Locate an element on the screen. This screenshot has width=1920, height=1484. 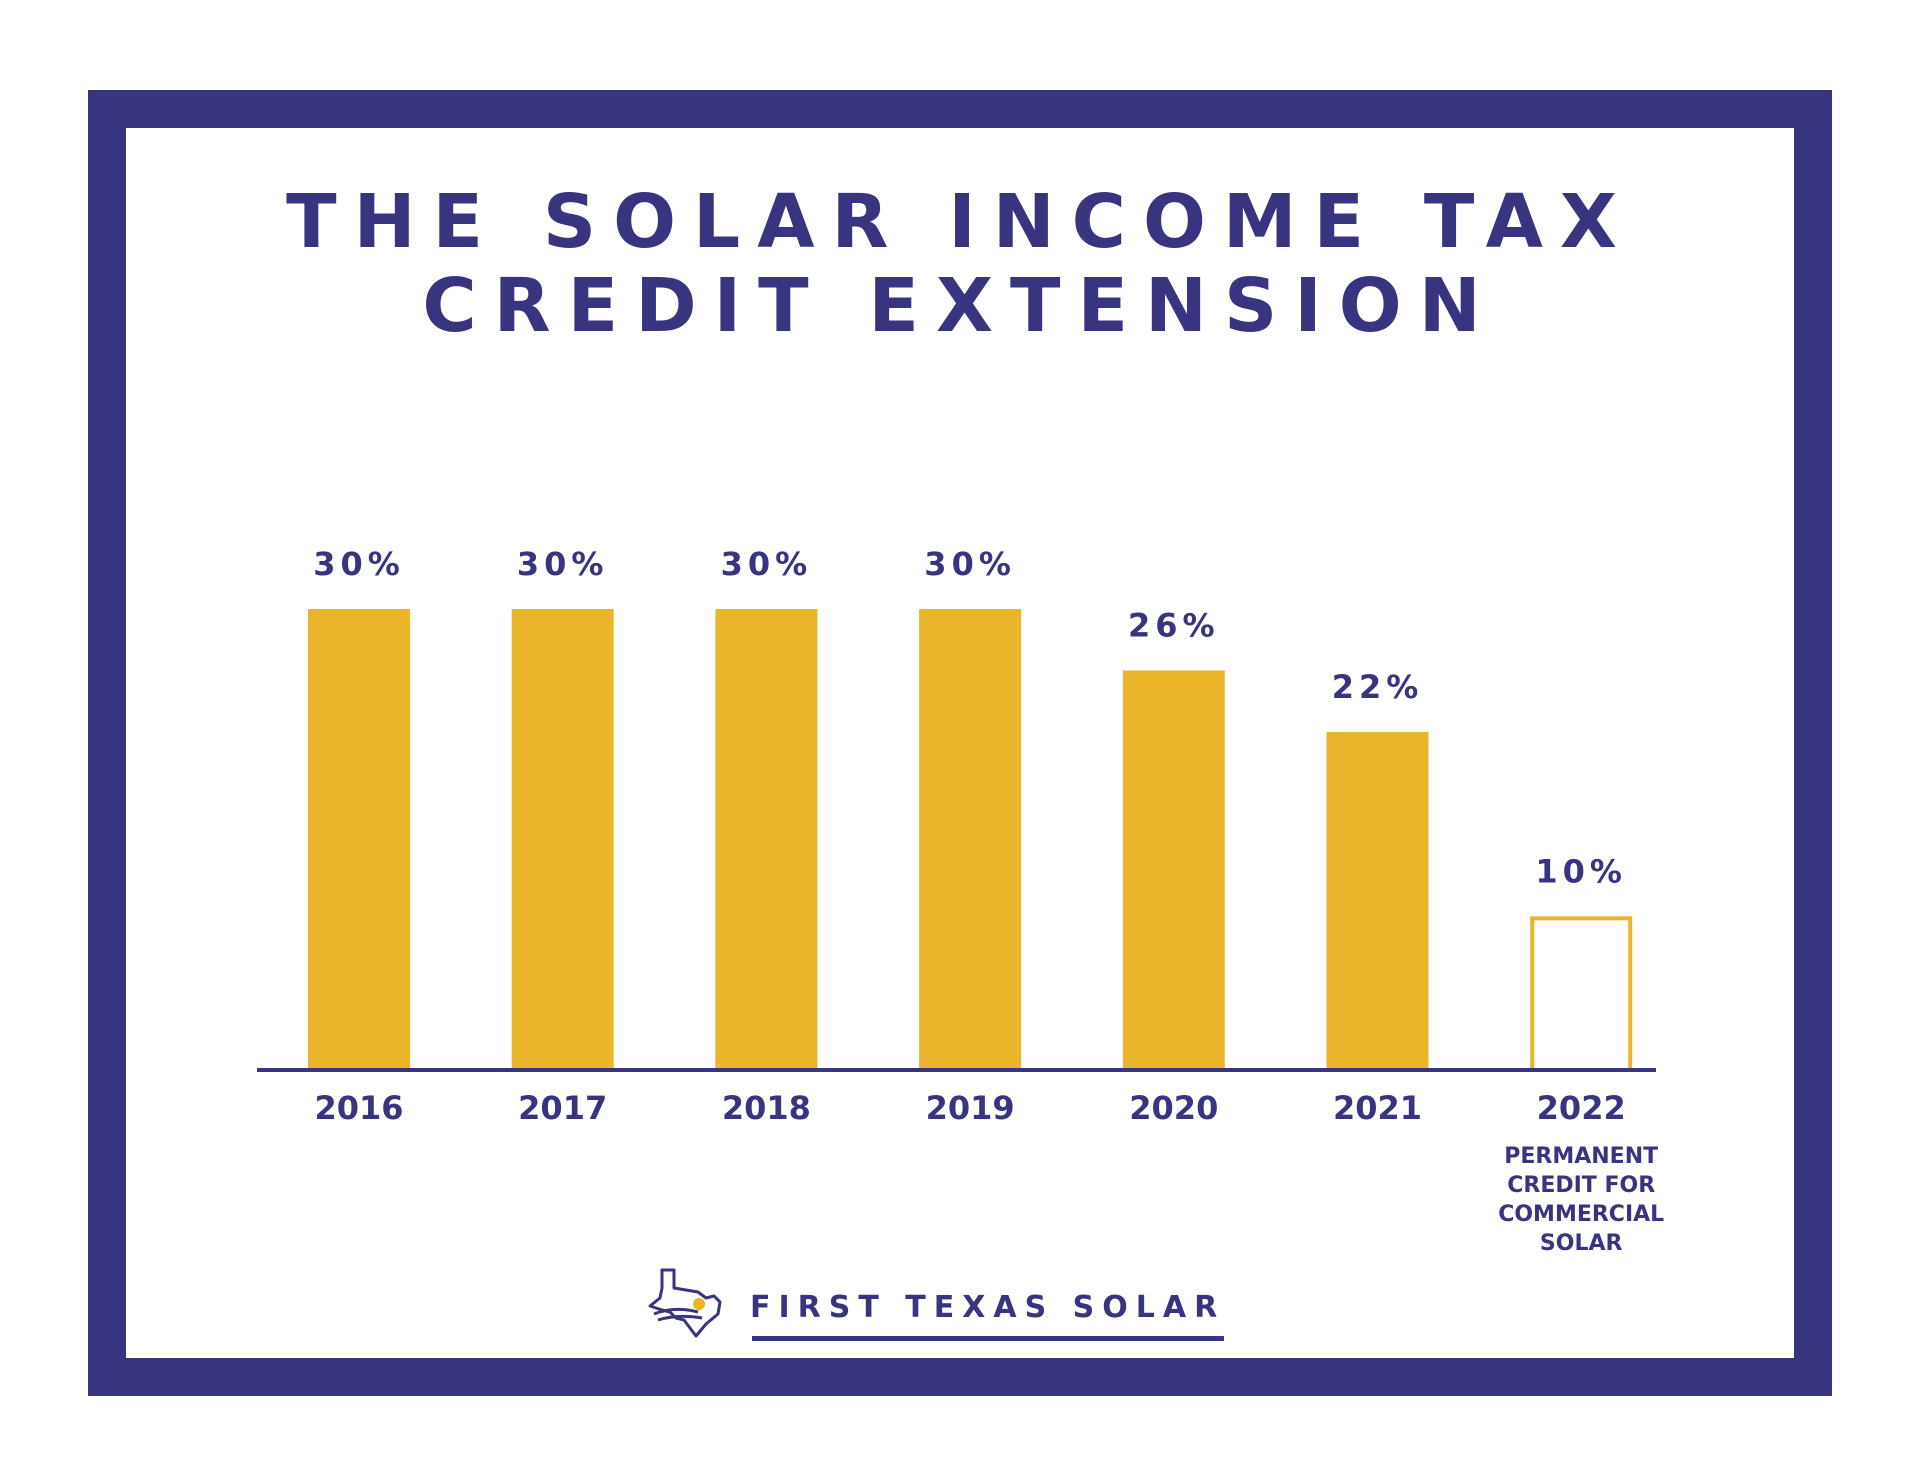
bar-2022 is located at coordinates (1581, 994).